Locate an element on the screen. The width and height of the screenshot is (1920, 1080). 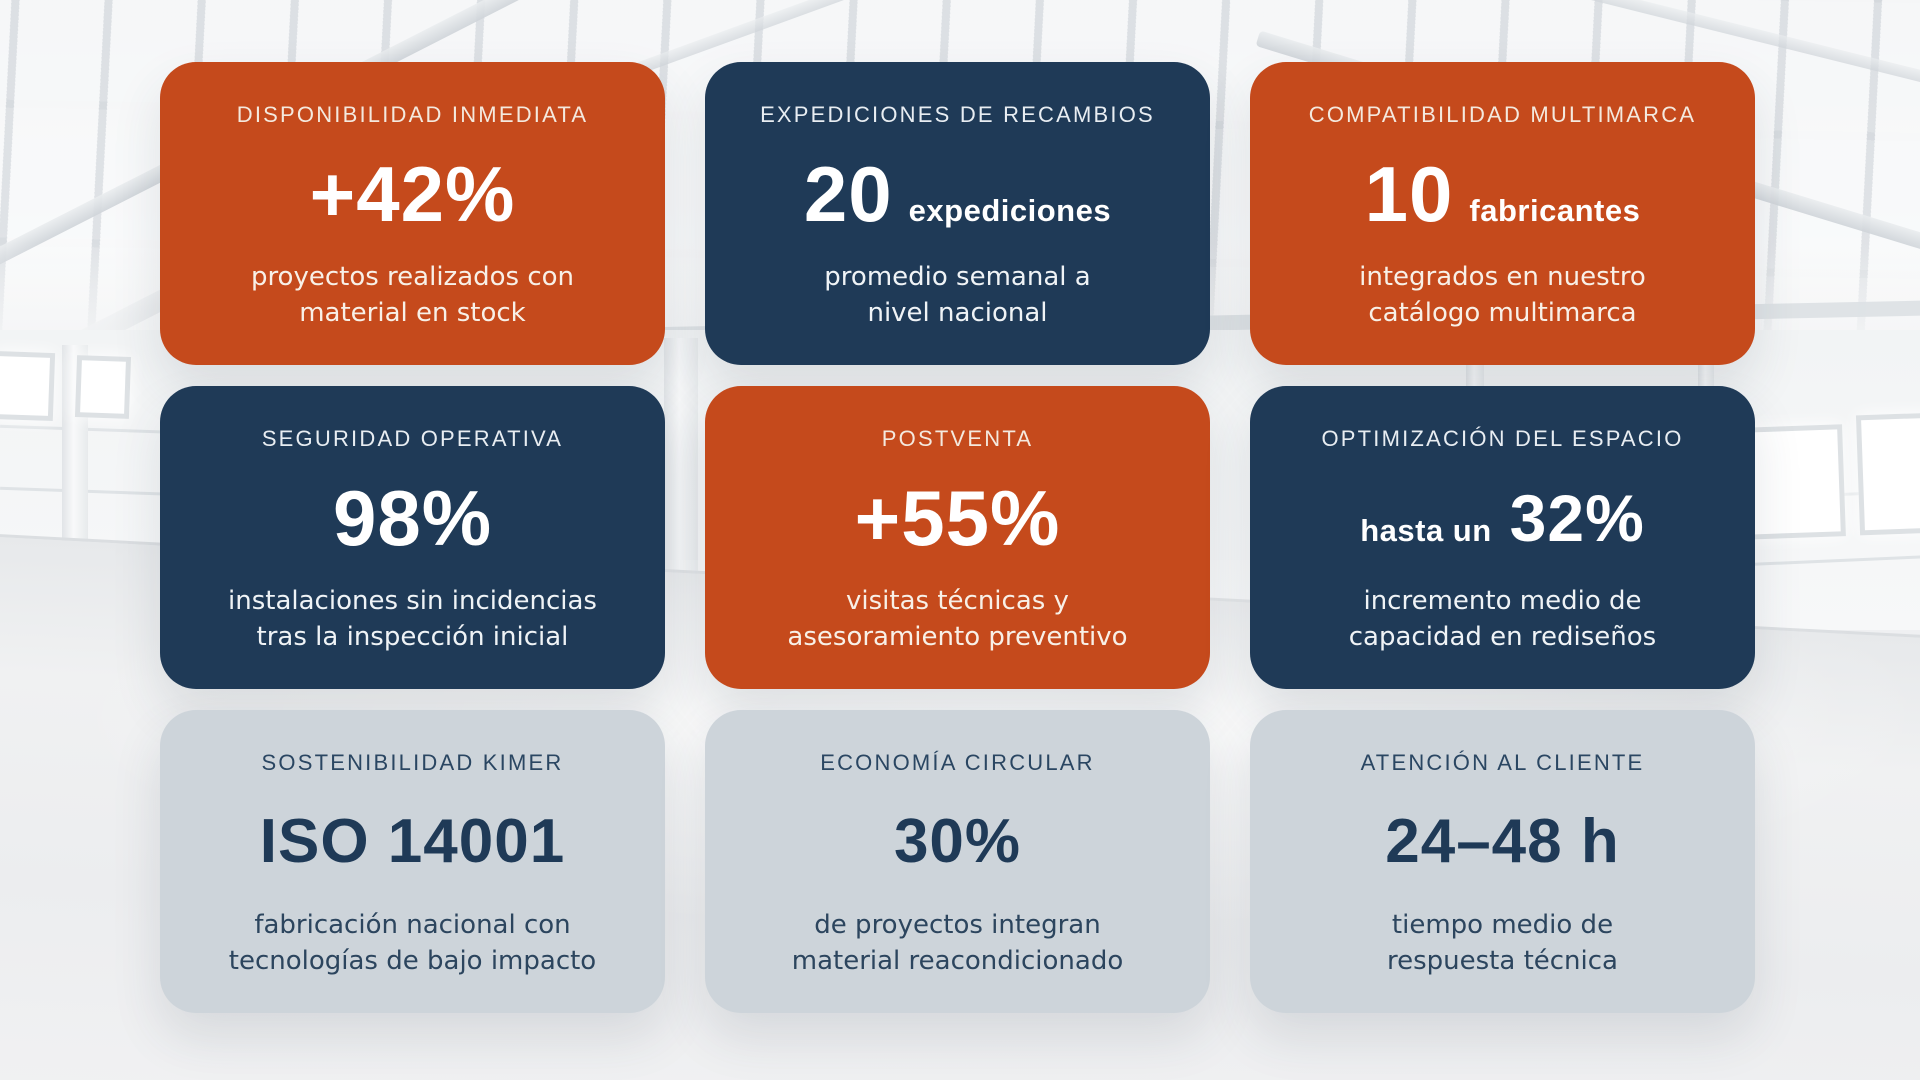
card-value: +42% is located at coordinates (413, 194).